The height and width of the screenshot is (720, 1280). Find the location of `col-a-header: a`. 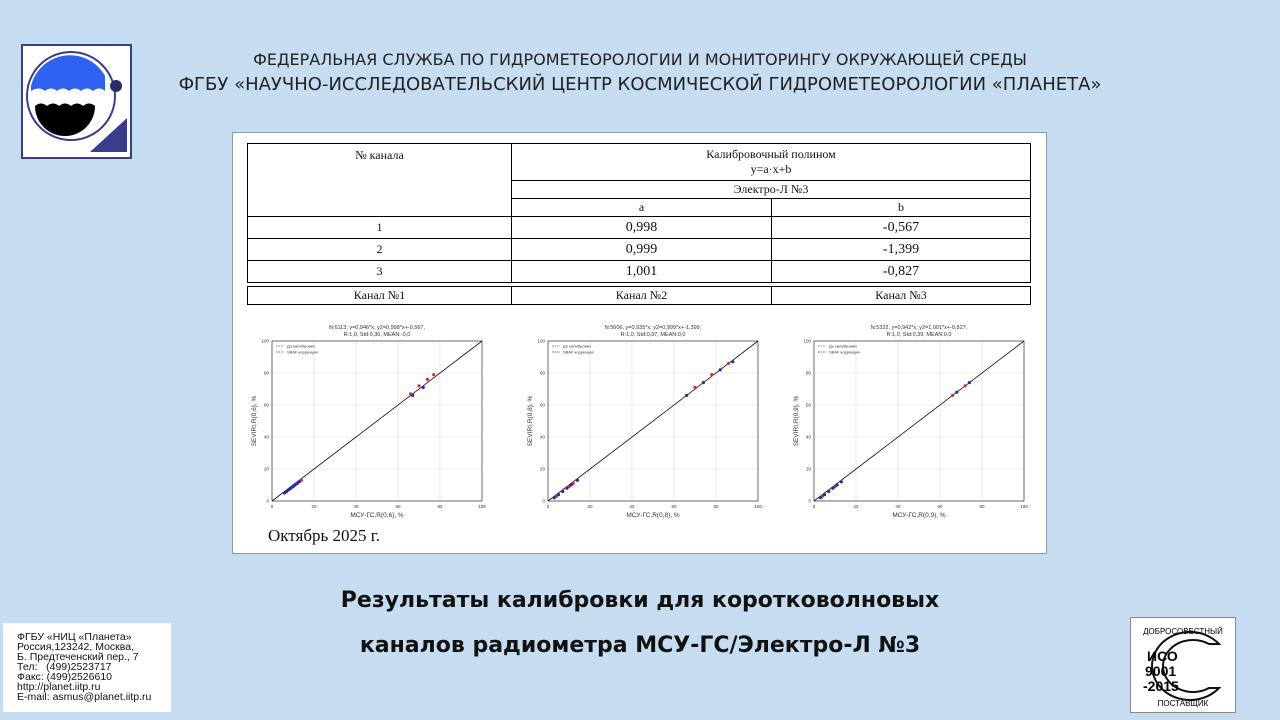

col-a-header: a is located at coordinates (641, 207).